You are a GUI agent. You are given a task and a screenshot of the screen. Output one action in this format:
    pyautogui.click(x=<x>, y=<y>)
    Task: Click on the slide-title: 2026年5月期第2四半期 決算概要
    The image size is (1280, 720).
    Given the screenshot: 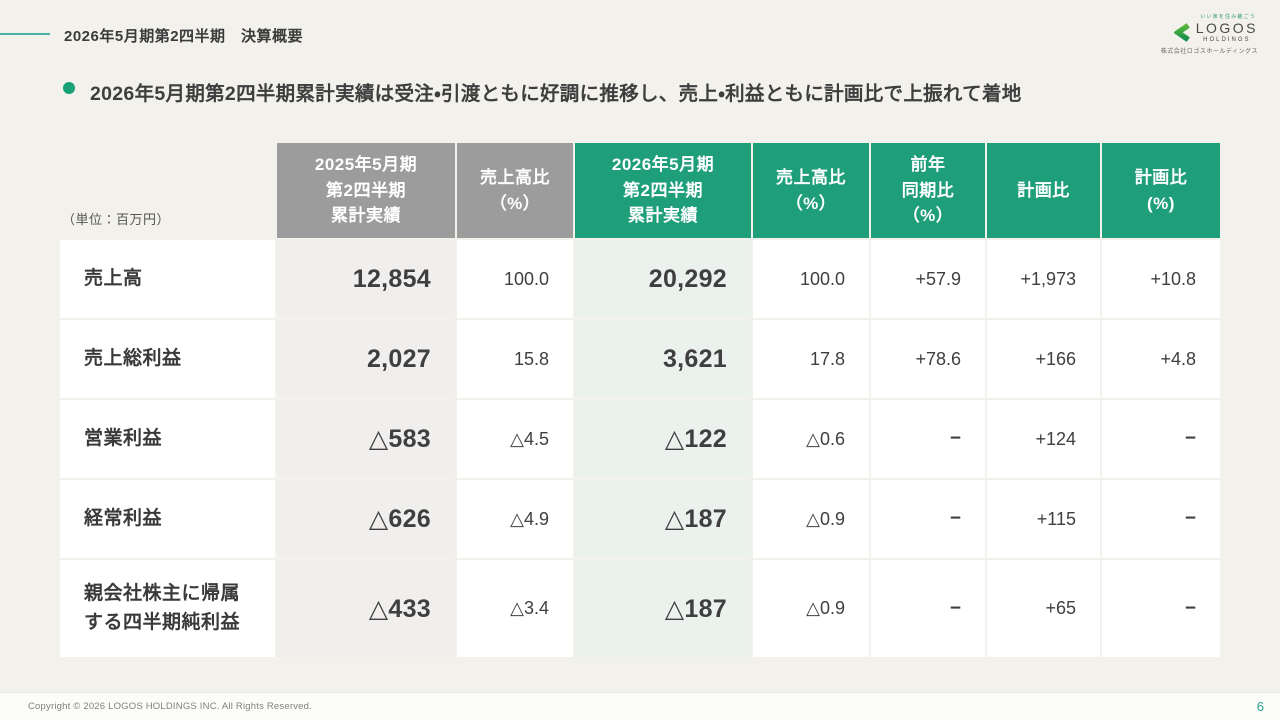 What is the action you would take?
    pyautogui.click(x=184, y=36)
    